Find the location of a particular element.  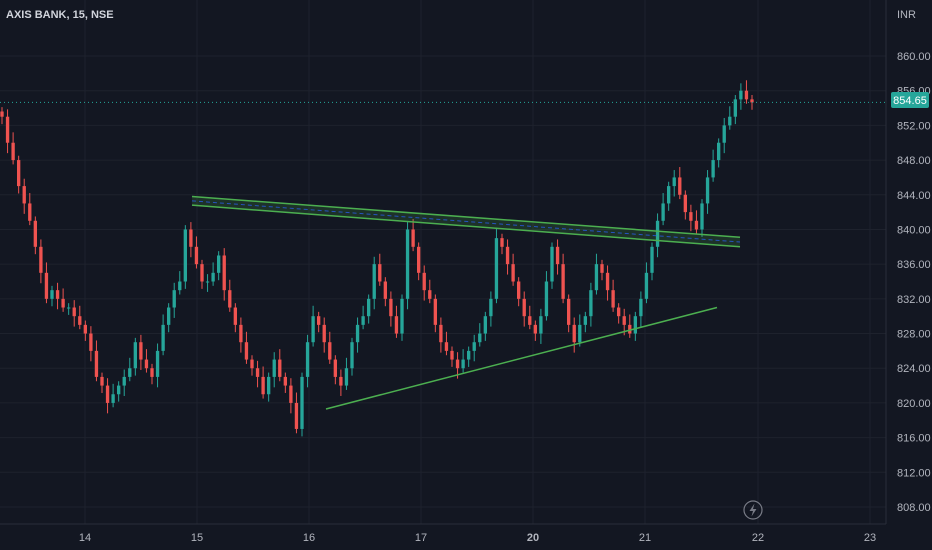

last-price-badge: 854.65 is located at coordinates (910, 100).